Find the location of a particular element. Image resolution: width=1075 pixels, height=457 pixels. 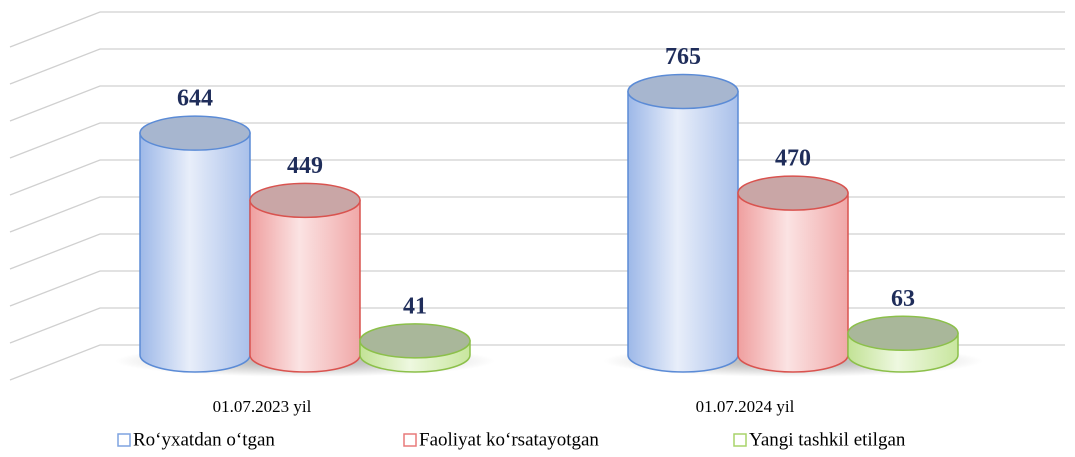

x-tick-label: 01.07.2023 yil is located at coordinates (262, 406).